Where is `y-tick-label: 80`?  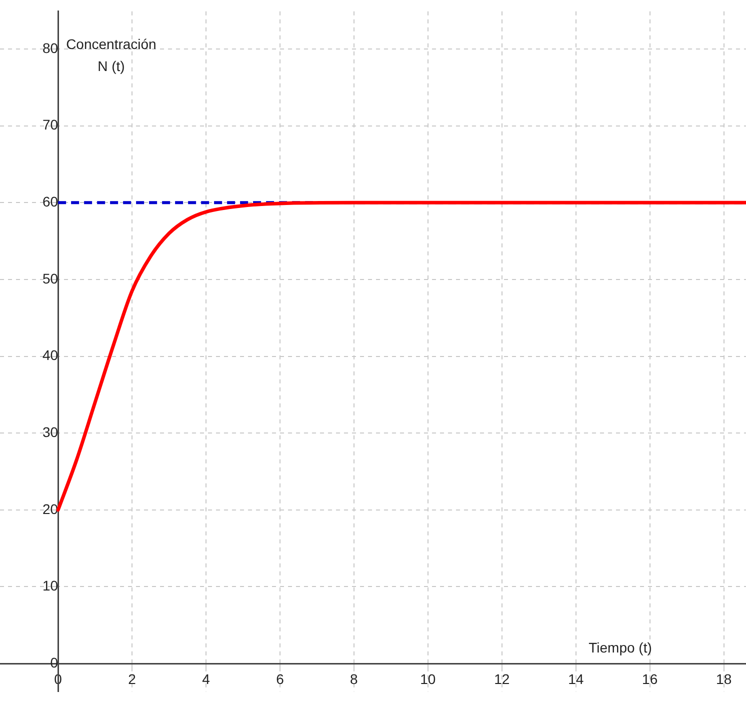
y-tick-label: 80 is located at coordinates (50, 48).